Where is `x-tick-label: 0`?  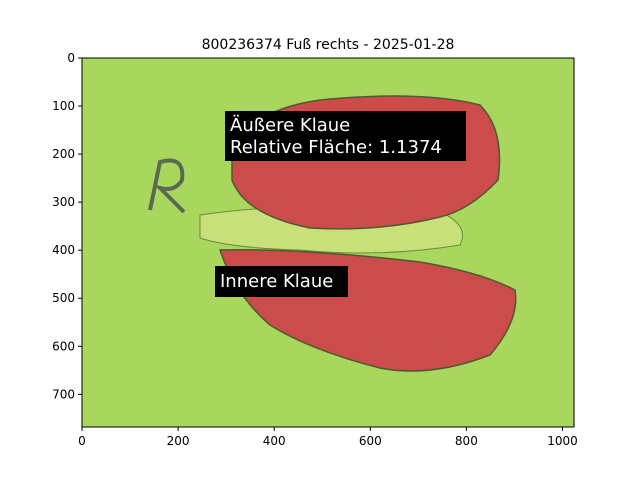 x-tick-label: 0 is located at coordinates (82, 441).